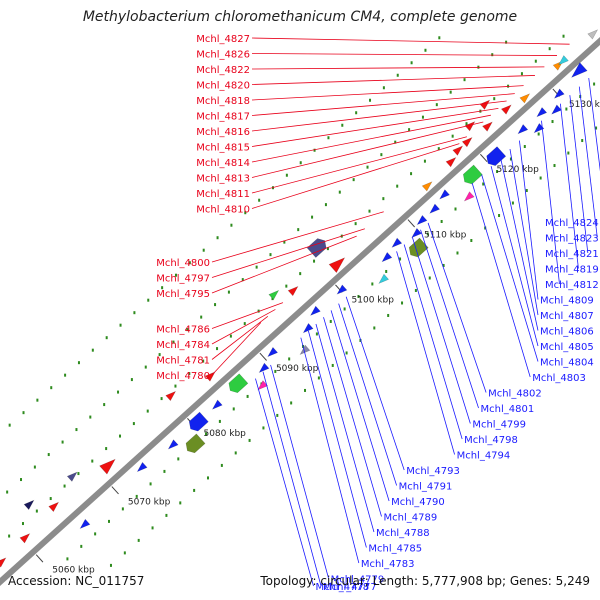  Describe the element at coordinates (223, 179) in the screenshot. I see `forward-gene-label: Mchl_4813` at that location.